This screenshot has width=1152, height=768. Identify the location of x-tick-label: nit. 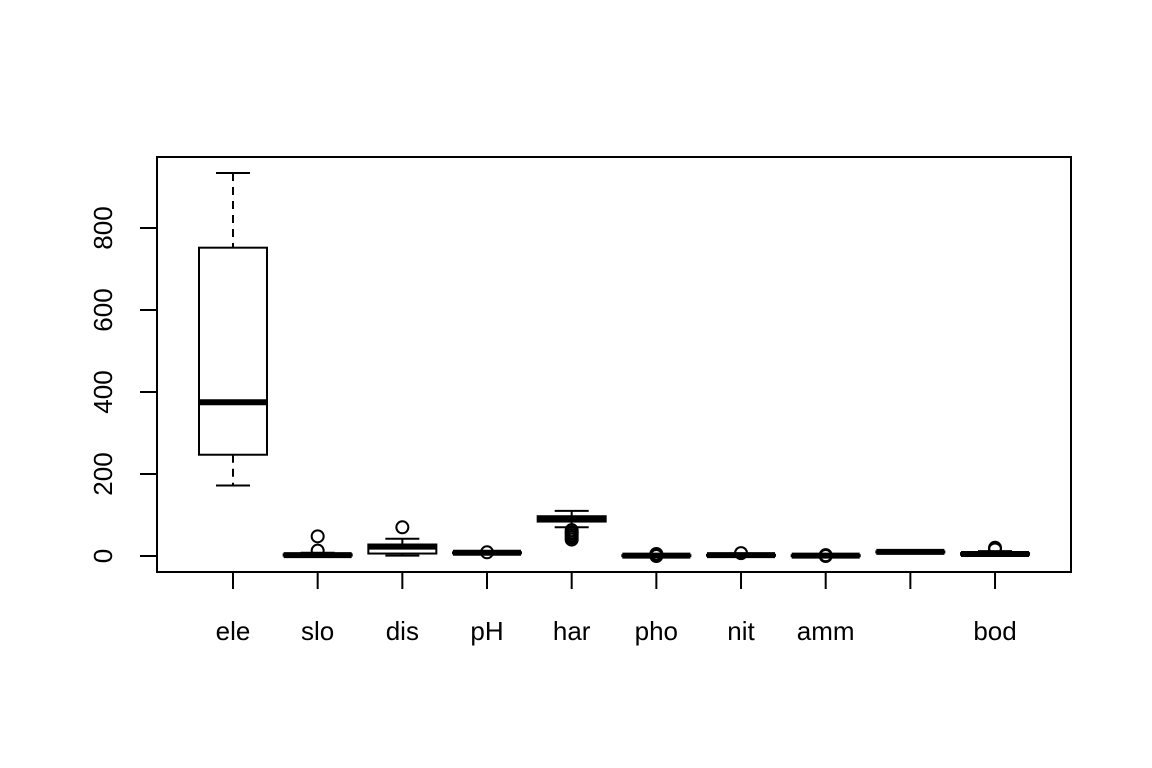
(741, 631).